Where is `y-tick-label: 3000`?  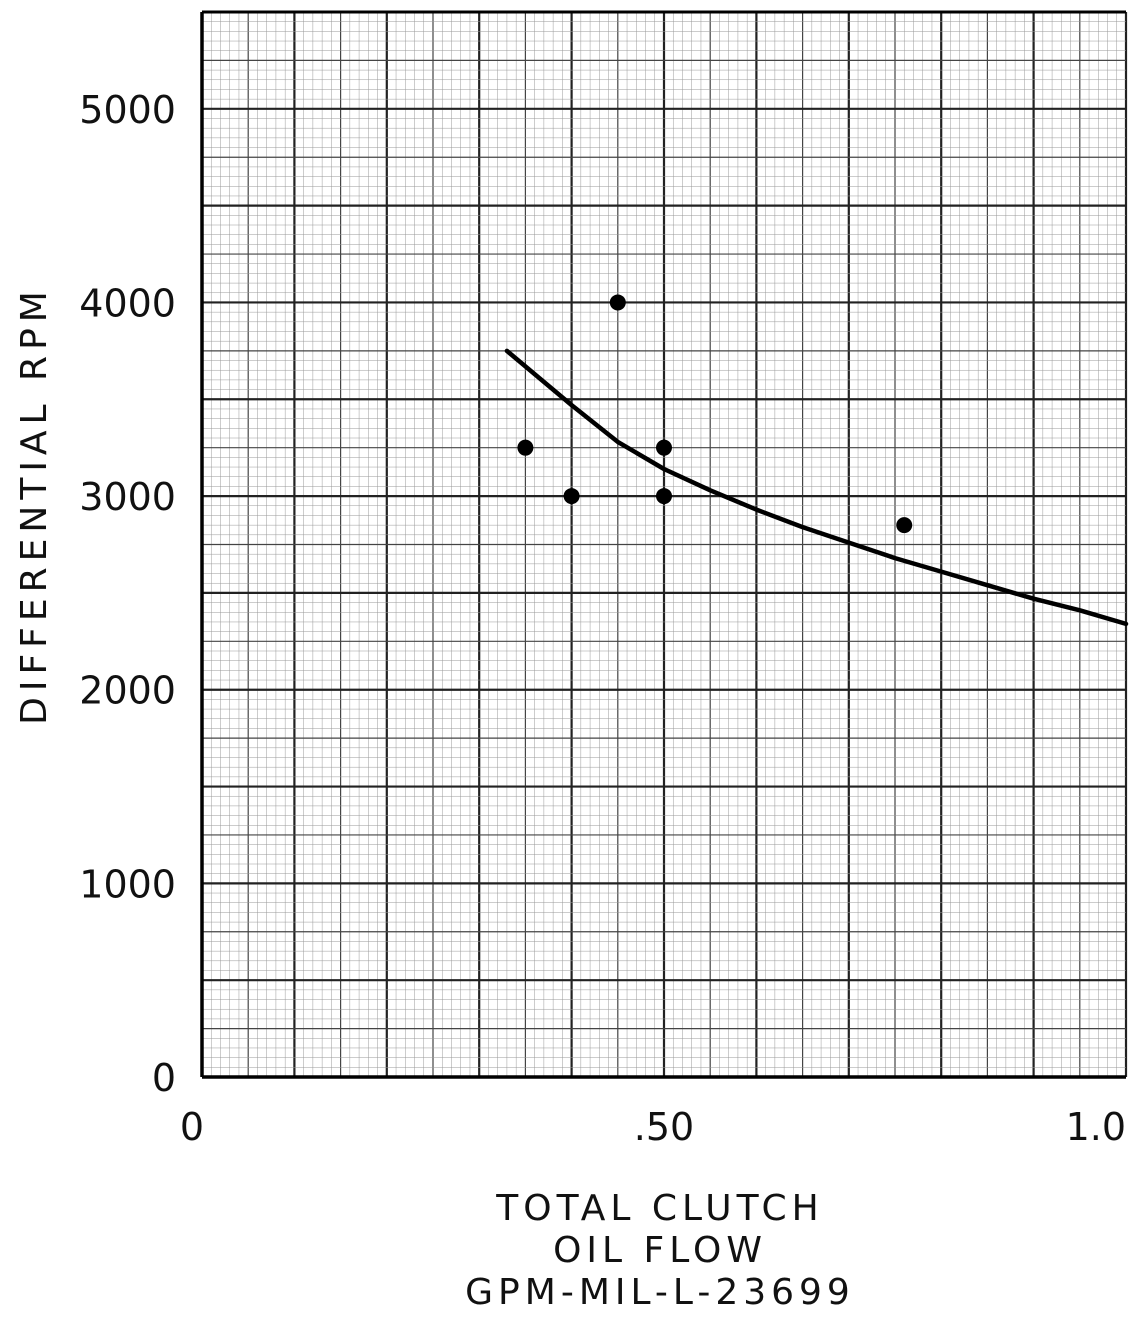
y-tick-label: 3000 is located at coordinates (127, 497).